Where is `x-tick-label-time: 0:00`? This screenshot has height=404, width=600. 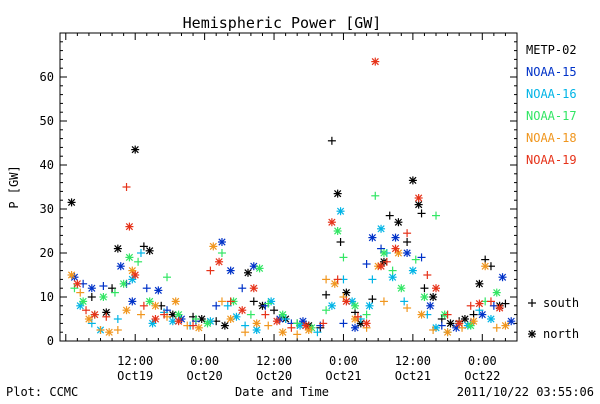
x-tick-label-time: 0:00 is located at coordinates (482, 361).